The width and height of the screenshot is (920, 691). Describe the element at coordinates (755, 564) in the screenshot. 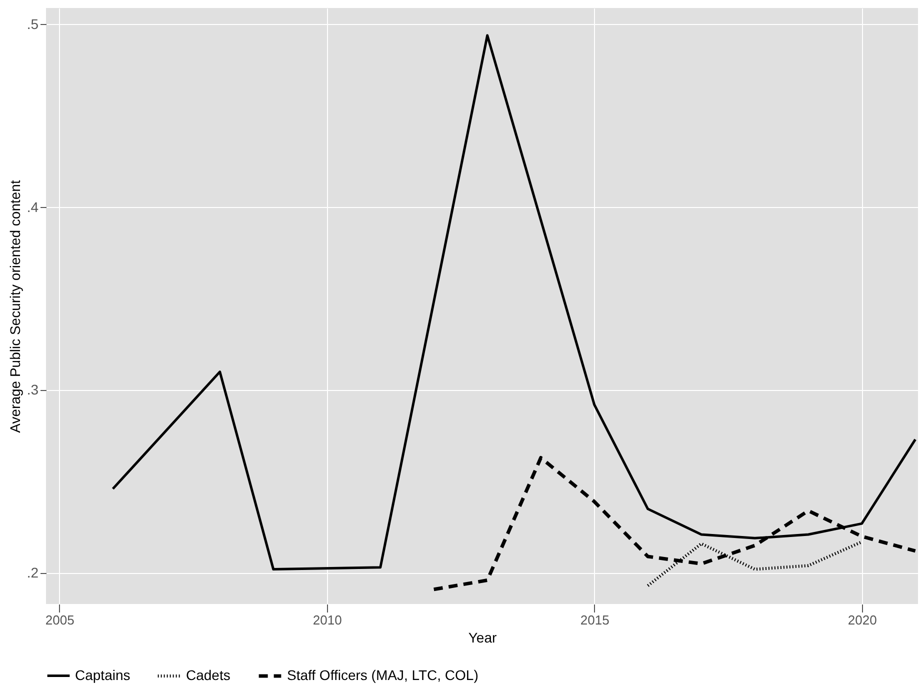

I see `line-series` at that location.